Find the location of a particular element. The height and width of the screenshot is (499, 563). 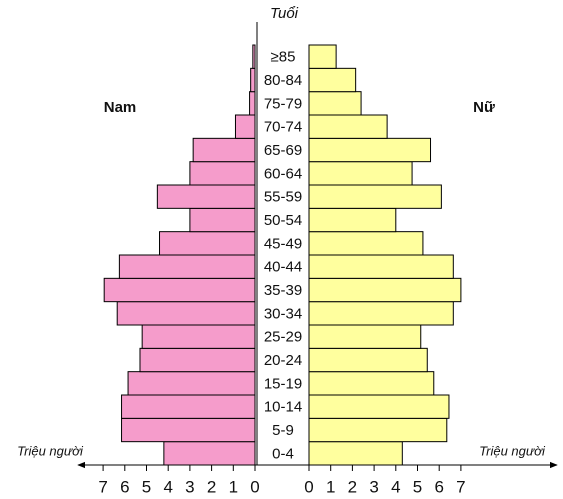

category-label: 80-84 is located at coordinates (283, 80).